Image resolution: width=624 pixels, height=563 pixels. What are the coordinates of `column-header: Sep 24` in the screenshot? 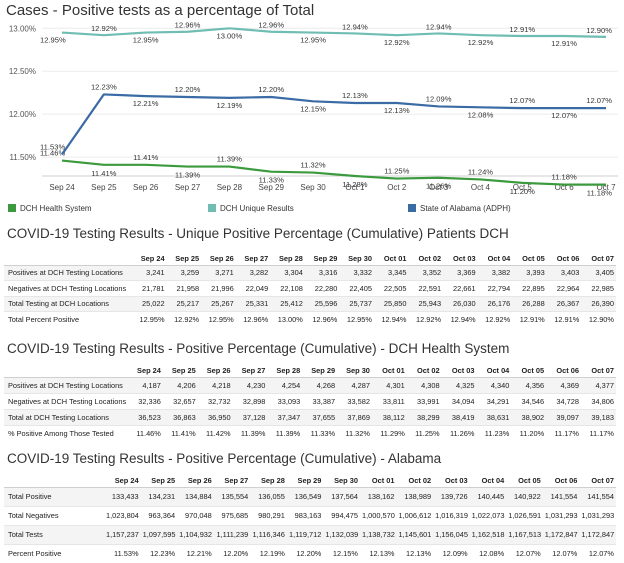 It's located at (145, 371).